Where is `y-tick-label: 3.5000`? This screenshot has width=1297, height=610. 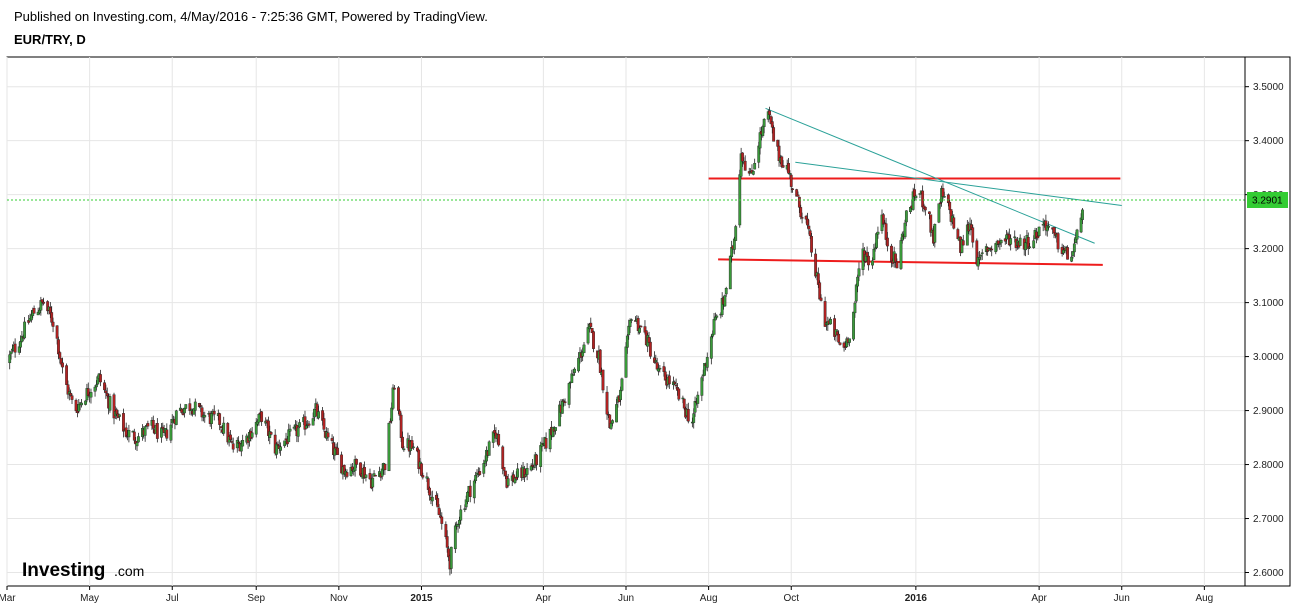 y-tick-label: 3.5000 is located at coordinates (1268, 87).